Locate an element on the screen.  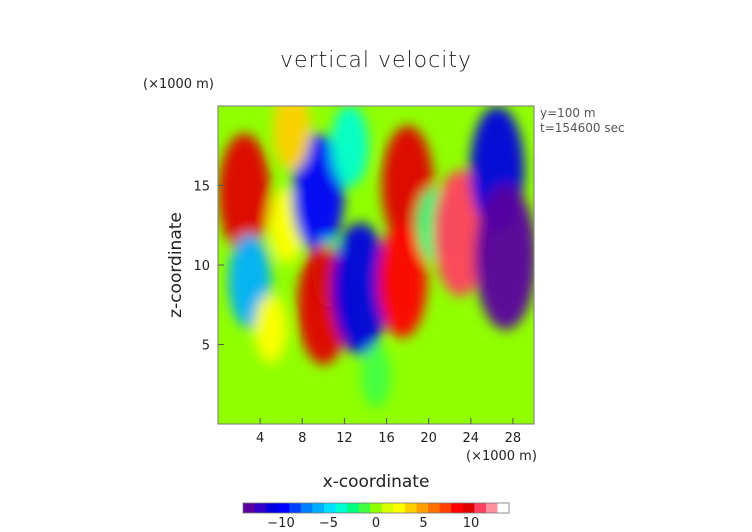
colorbar: −10 −5 0 5 10 is located at coordinates (376, 516).